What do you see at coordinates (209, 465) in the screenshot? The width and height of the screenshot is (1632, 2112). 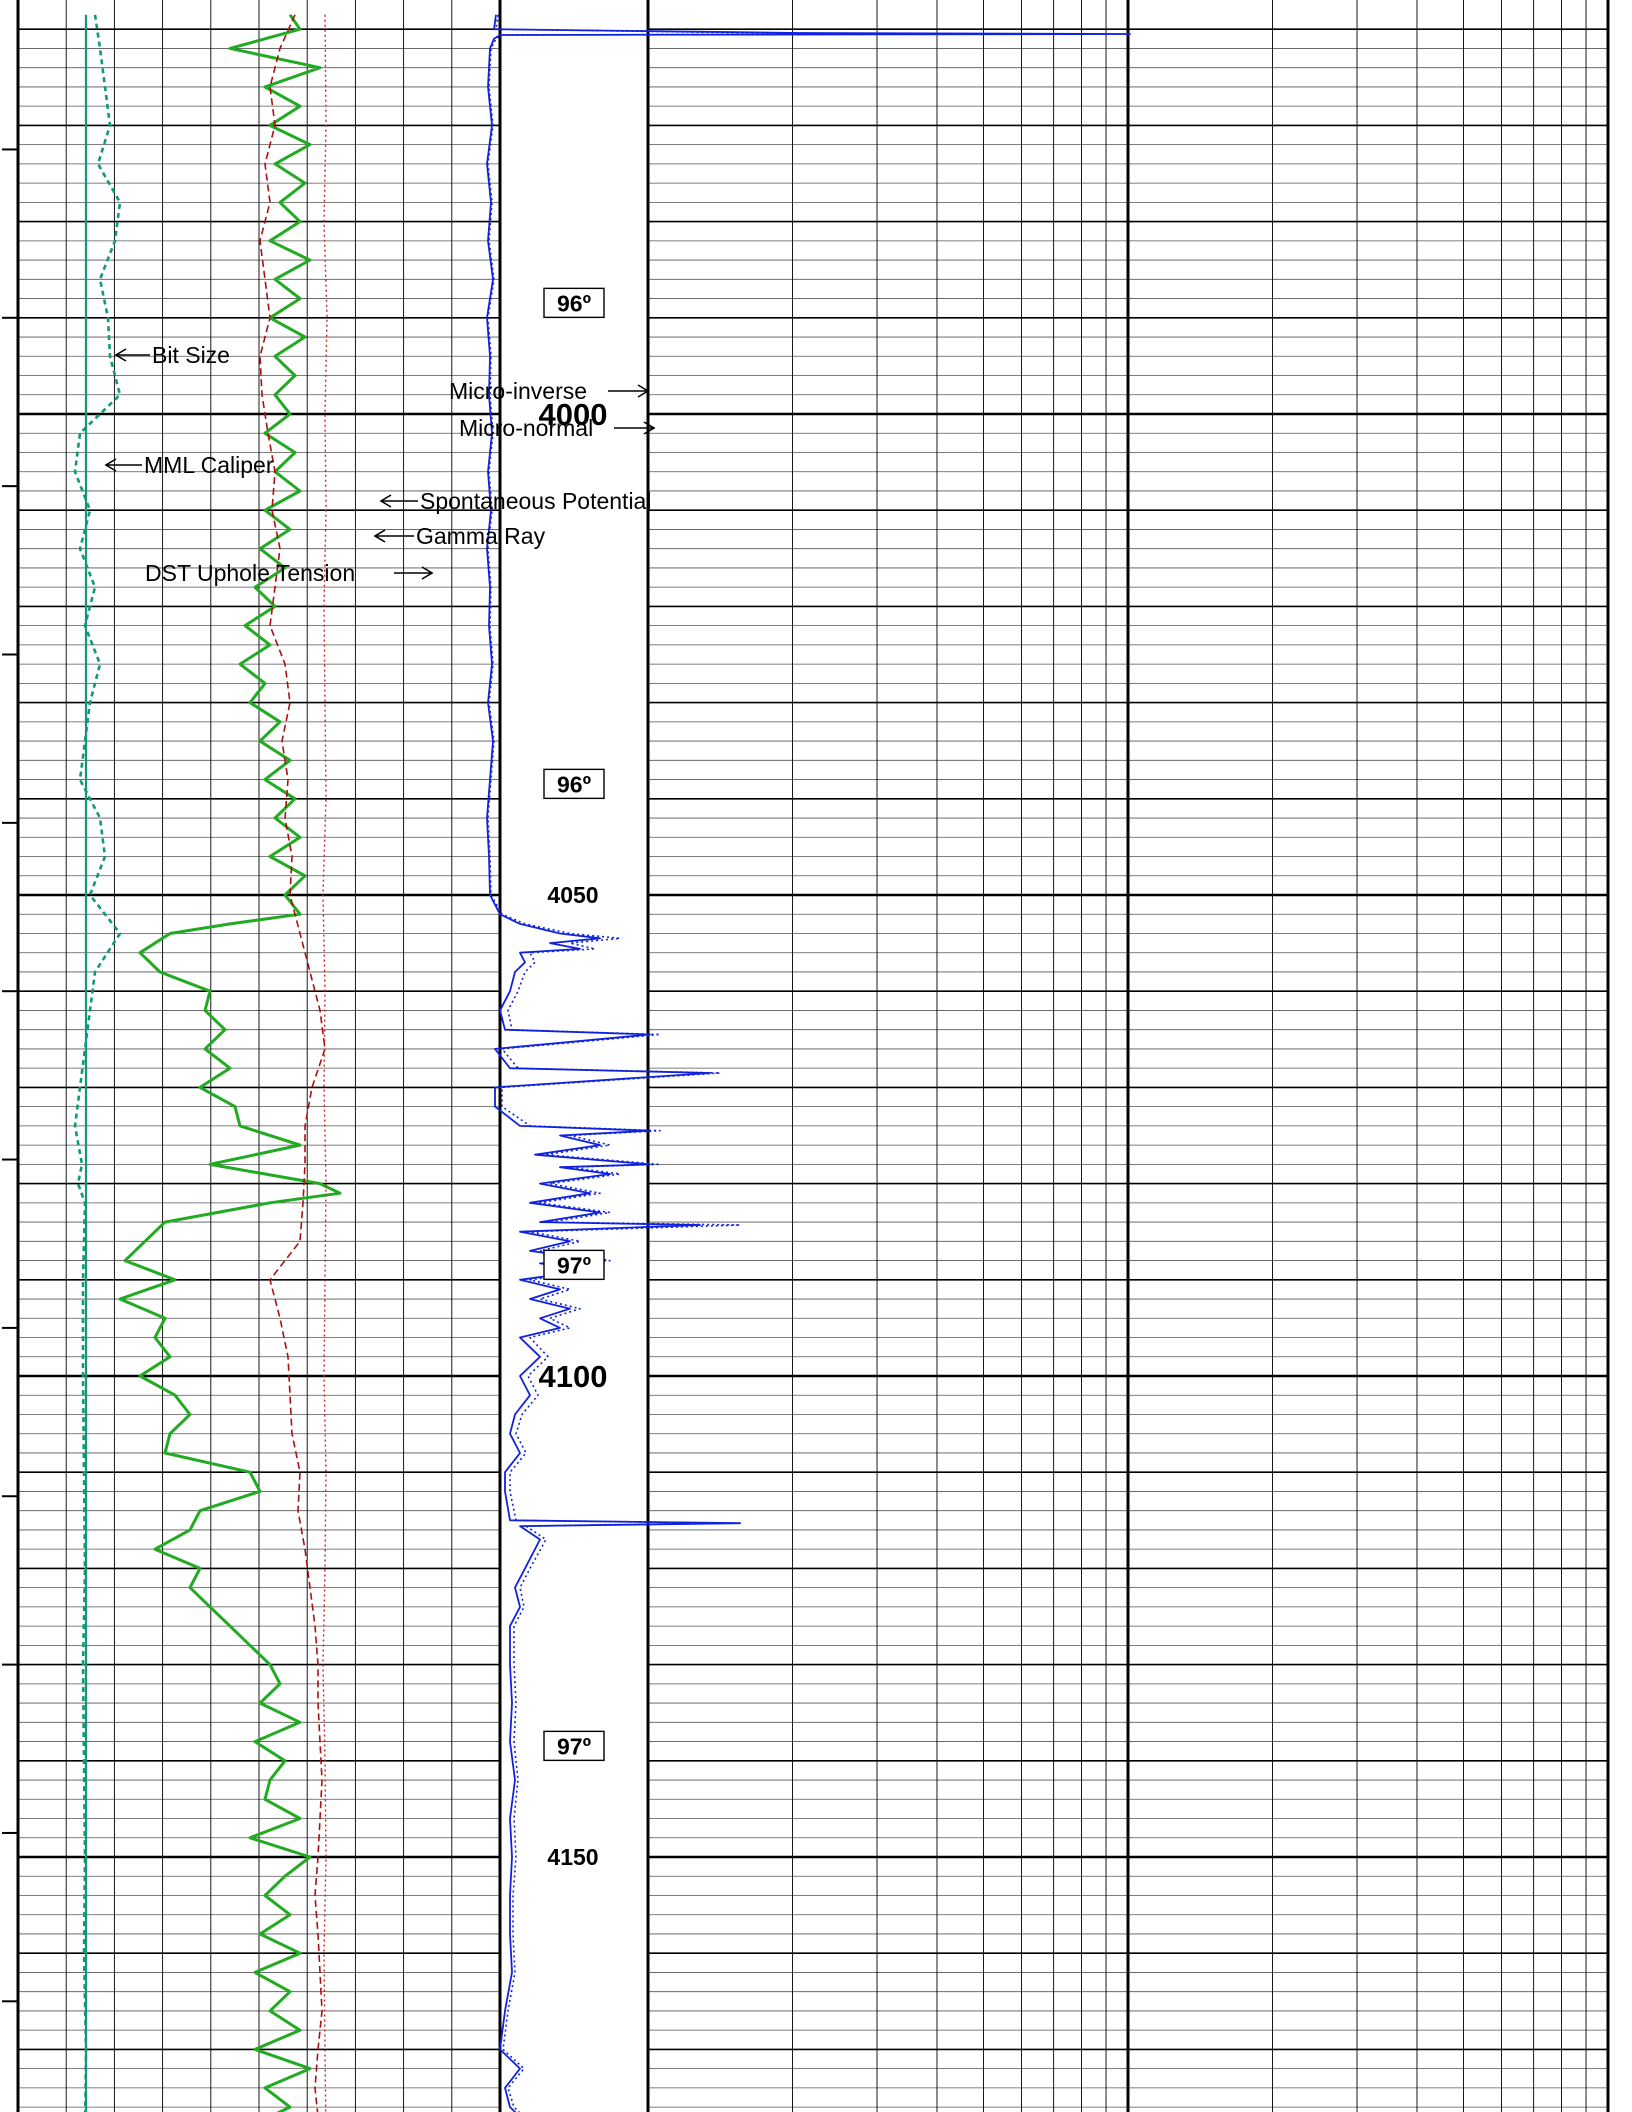 I see `label-mml-caliper: MML Caliper` at bounding box center [209, 465].